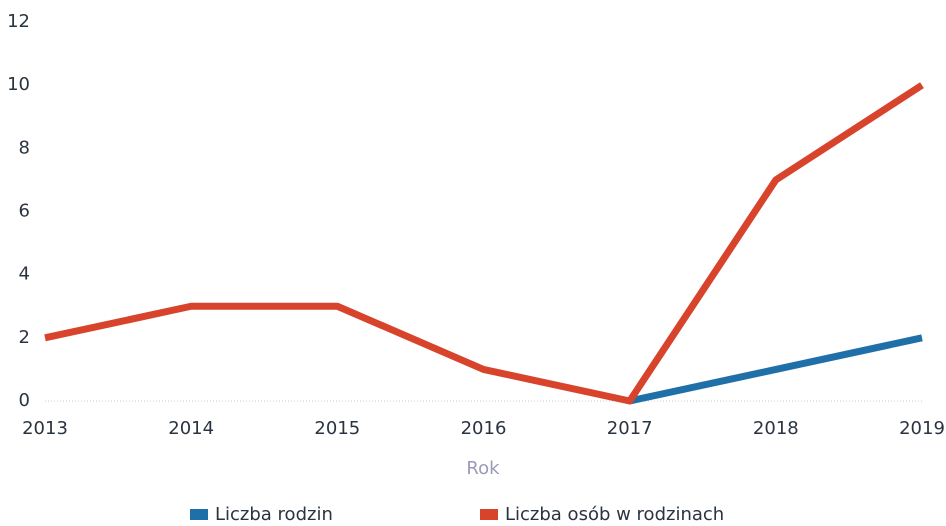 Image resolution: width=946 pixels, height=526 pixels. What do you see at coordinates (45, 428) in the screenshot?
I see `x-tick-label: 2013` at bounding box center [45, 428].